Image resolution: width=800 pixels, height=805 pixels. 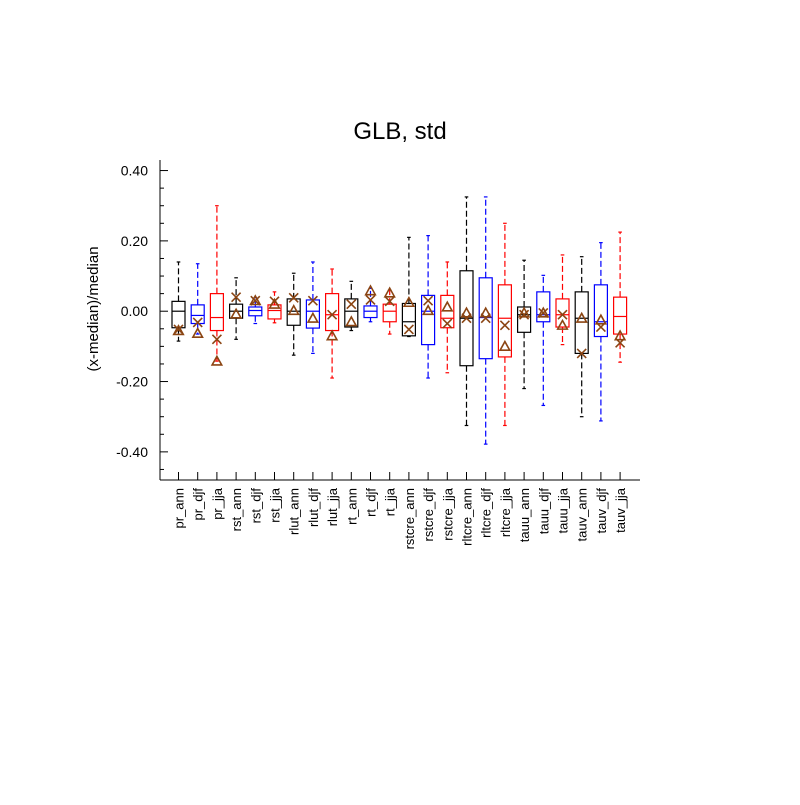 What do you see at coordinates (332, 323) in the screenshot?
I see `box-rlut_jja` at bounding box center [332, 323].